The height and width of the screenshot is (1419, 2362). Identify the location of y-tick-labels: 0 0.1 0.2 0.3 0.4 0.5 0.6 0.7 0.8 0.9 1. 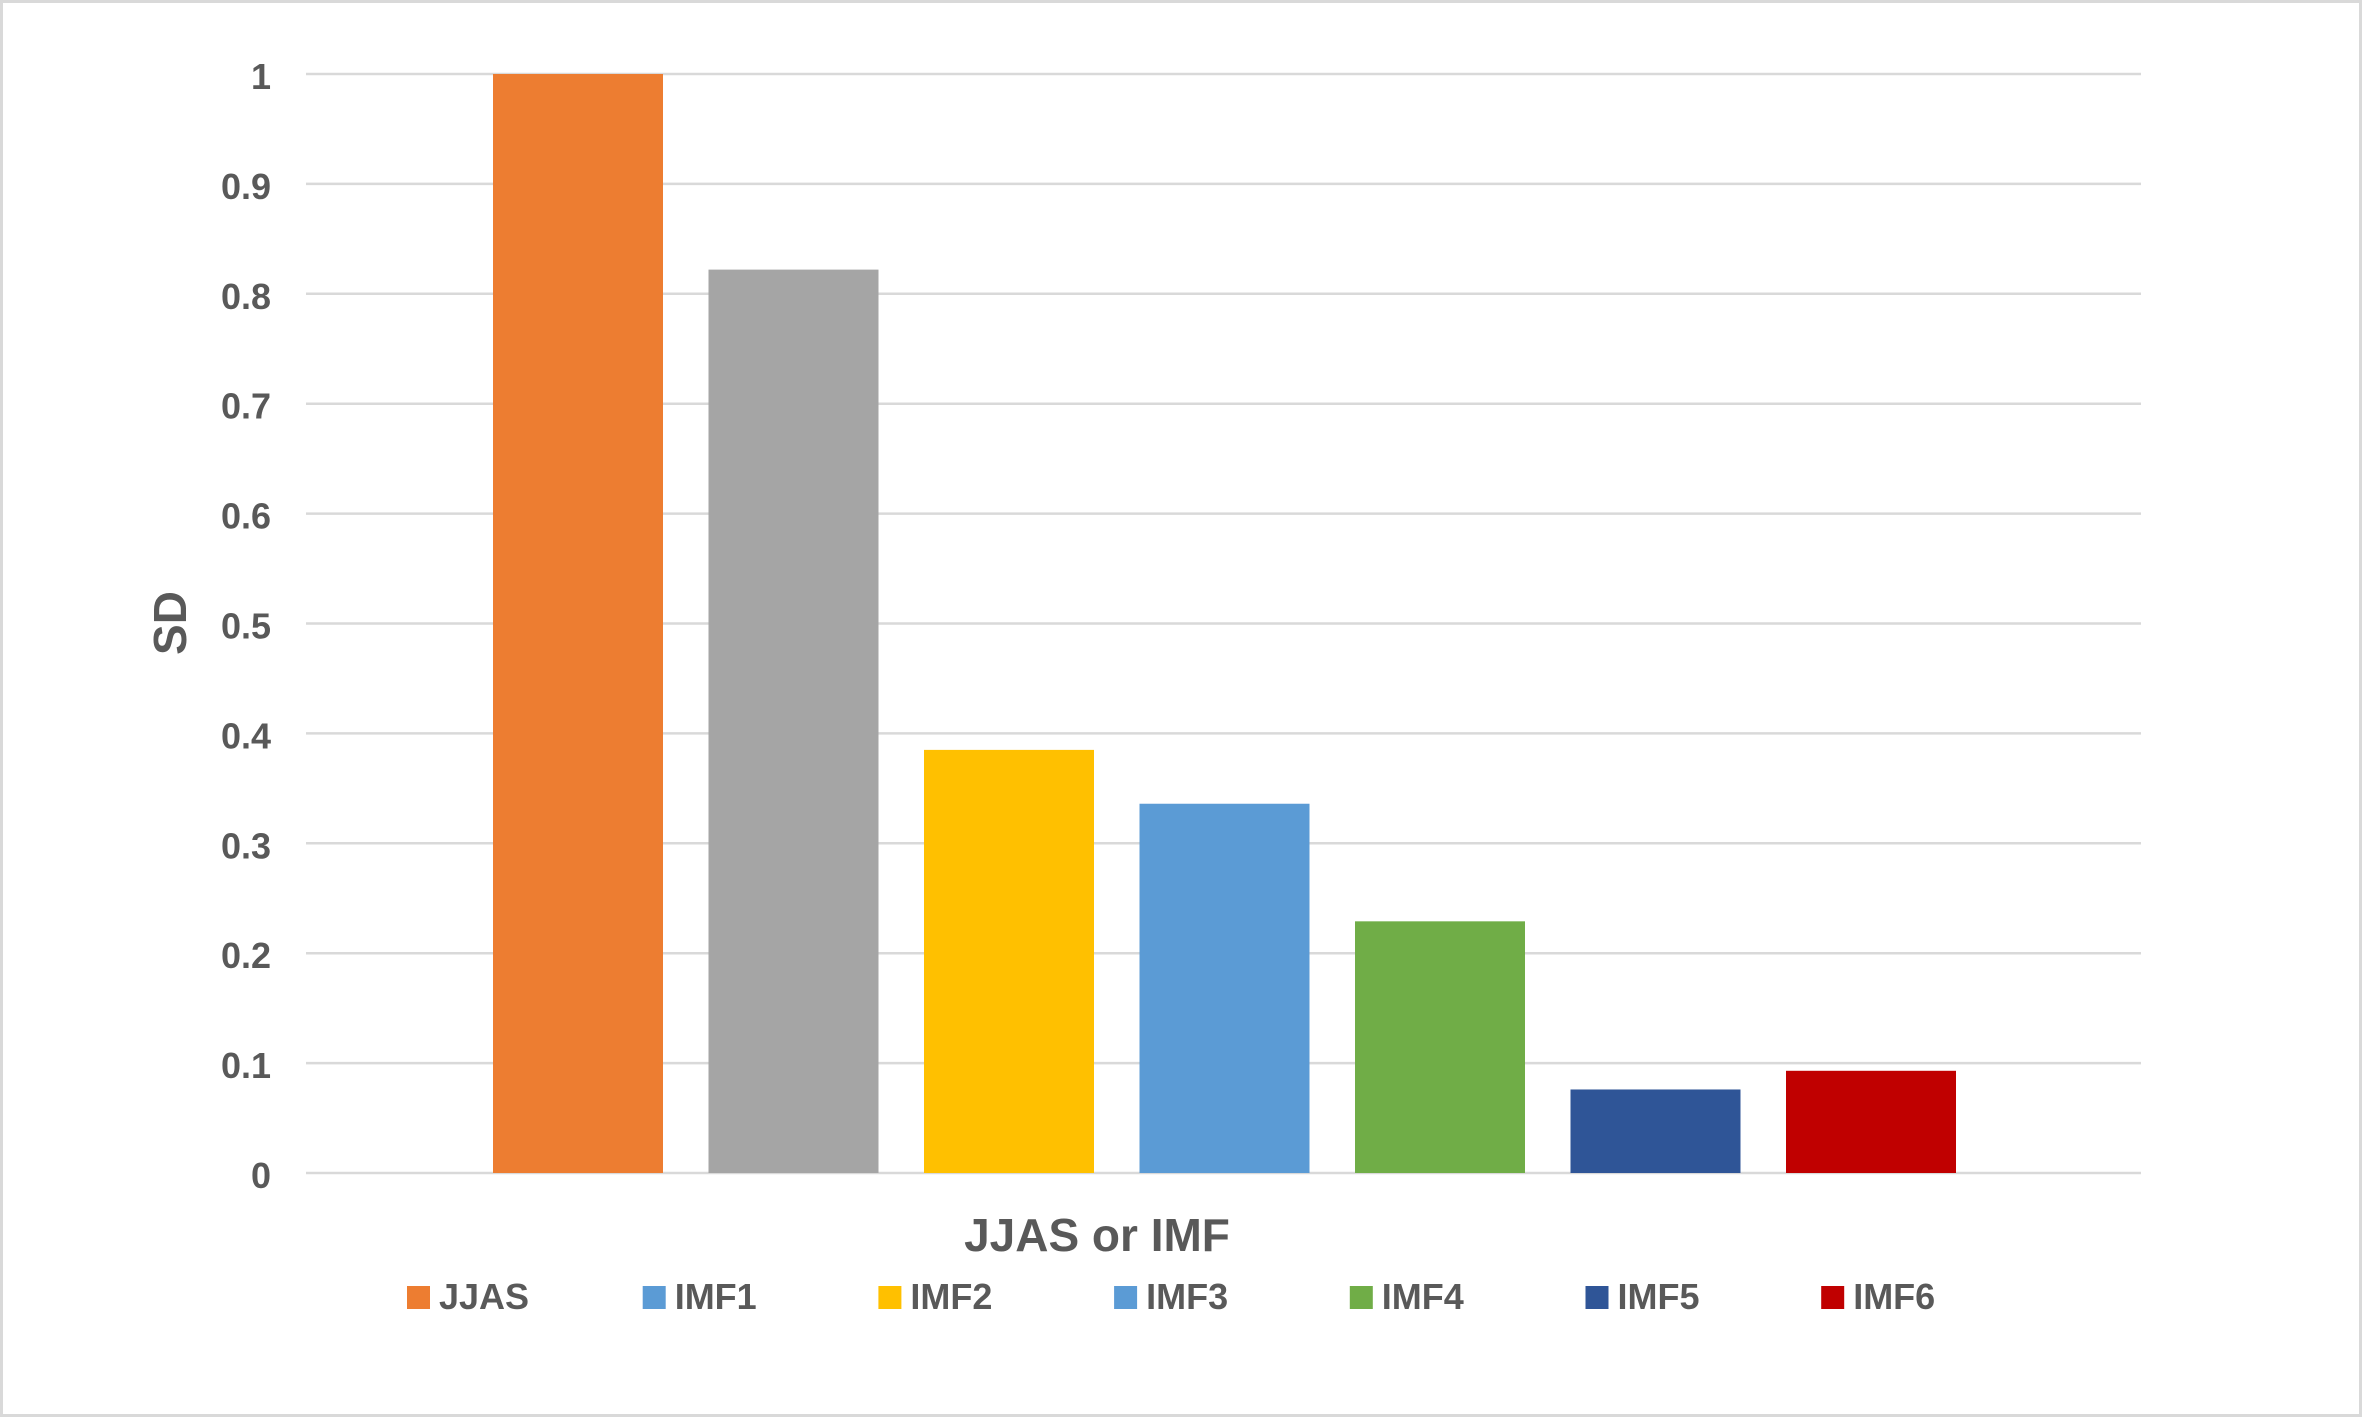
(246, 626).